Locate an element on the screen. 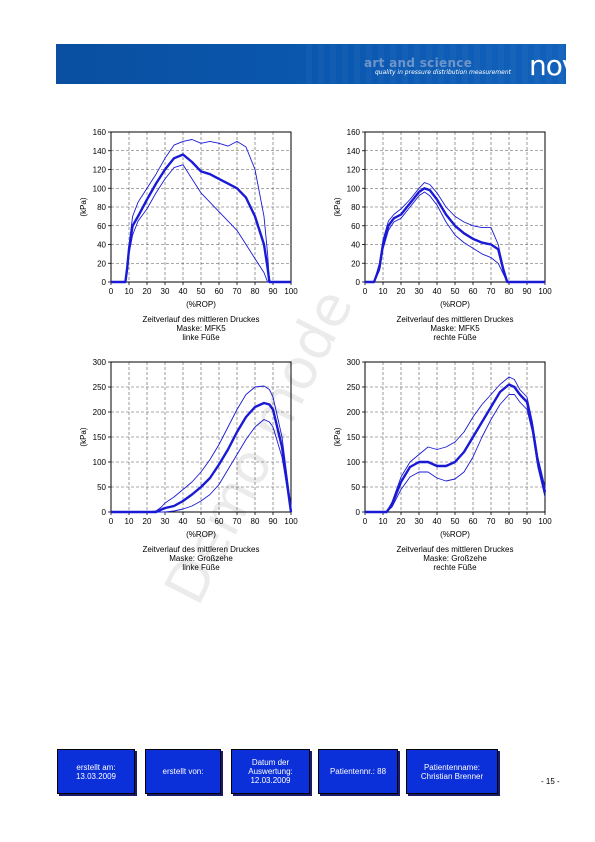 The image size is (595, 842). created-on-value: 13.03.2009 is located at coordinates (96, 776).